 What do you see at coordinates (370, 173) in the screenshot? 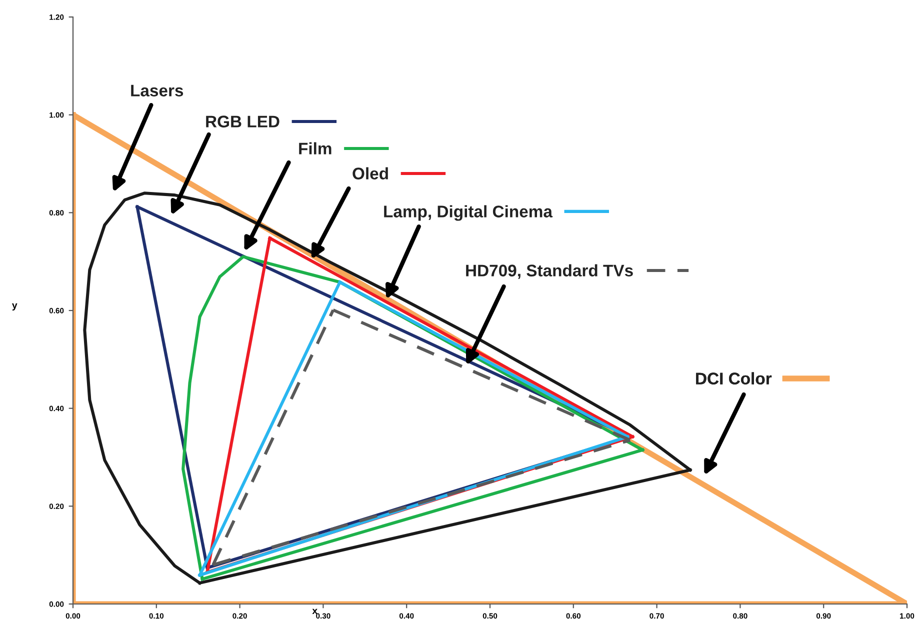
I see `legend-label: Oled` at bounding box center [370, 173].